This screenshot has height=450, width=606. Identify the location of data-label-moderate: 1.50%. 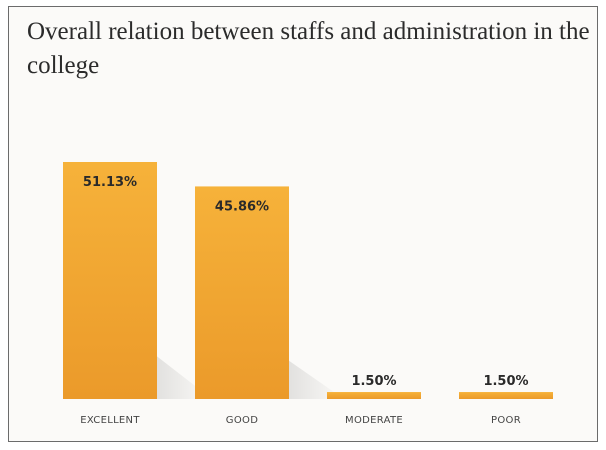
(373, 381).